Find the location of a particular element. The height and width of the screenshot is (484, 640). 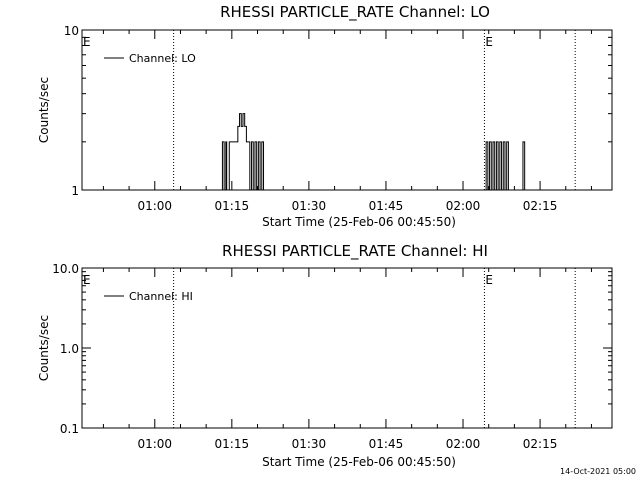

y-tick-label: 1 is located at coordinates (75, 191).